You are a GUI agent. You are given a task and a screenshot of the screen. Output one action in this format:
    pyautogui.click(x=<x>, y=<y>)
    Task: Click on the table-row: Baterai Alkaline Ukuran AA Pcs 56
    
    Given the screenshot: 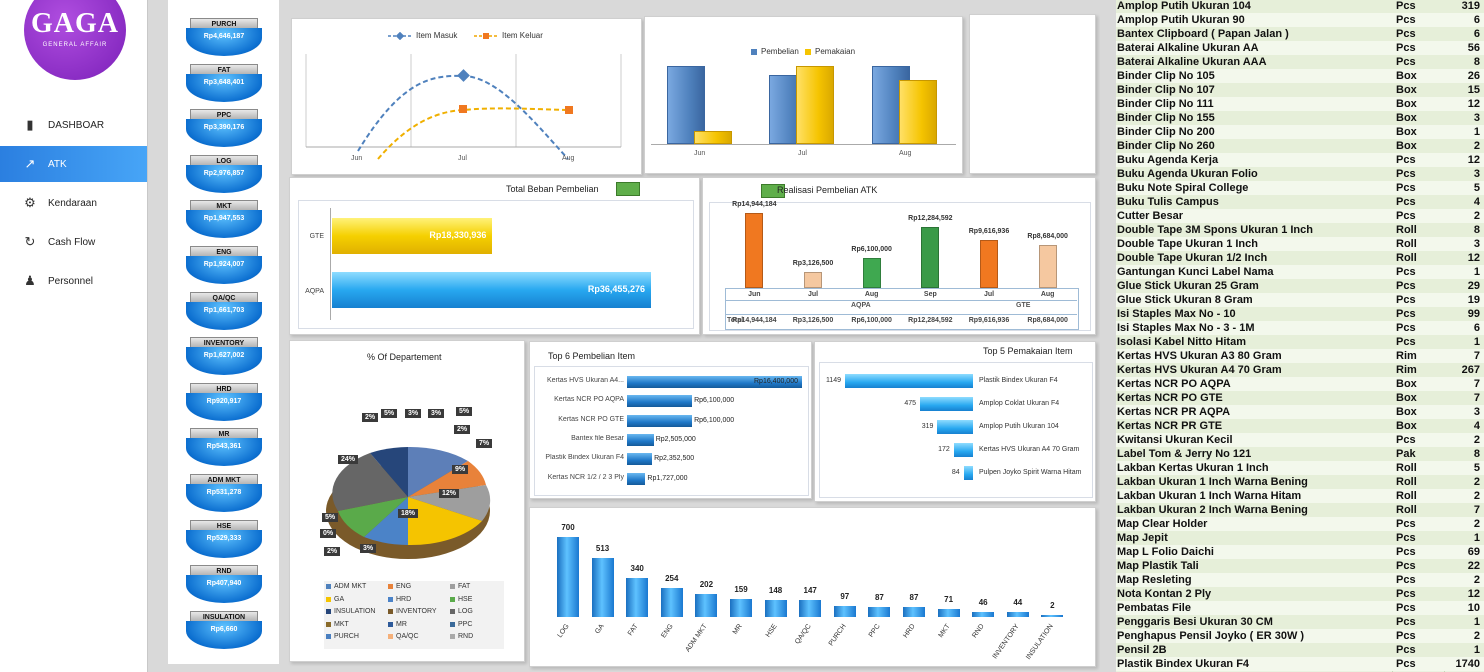 What is the action you would take?
    pyautogui.click(x=1300, y=48)
    